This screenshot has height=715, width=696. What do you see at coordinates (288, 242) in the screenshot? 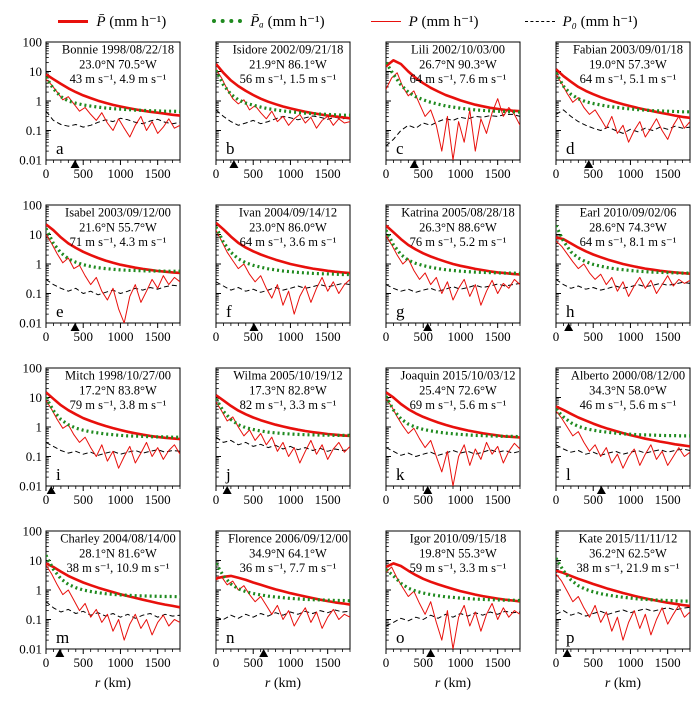
I see `panel-speeds: 64 m s⁻¹, 3.6 m s⁻¹` at bounding box center [288, 242].